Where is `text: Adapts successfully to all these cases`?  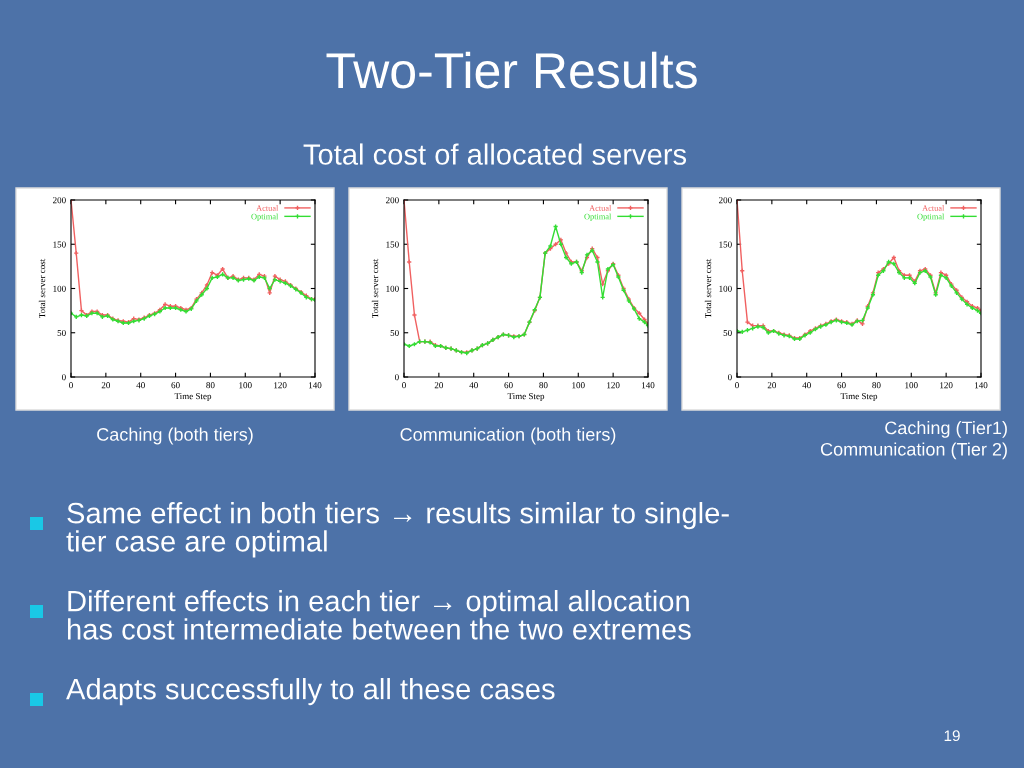
text: Adapts successfully to all these cases is located at coordinates (310, 692).